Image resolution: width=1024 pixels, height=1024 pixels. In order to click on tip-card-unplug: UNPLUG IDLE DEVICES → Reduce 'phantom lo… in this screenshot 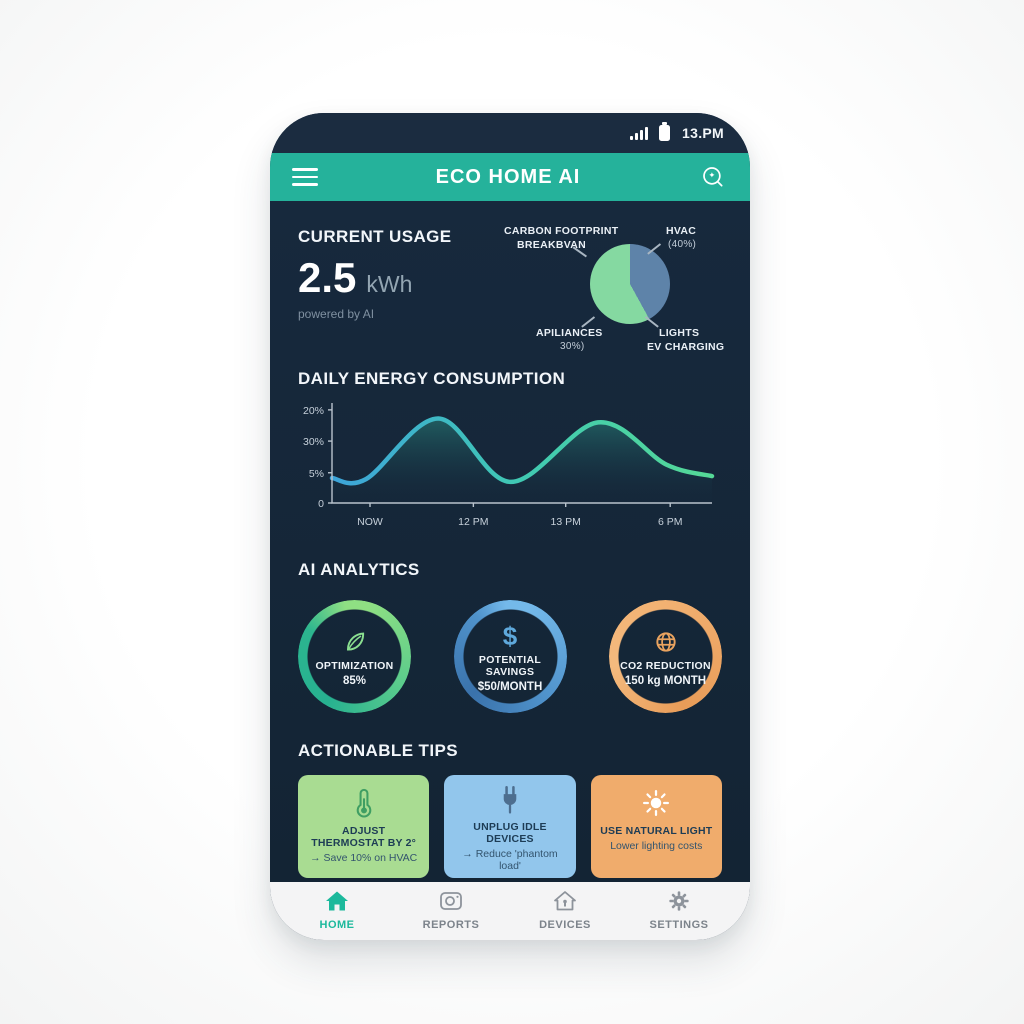, I will do `click(510, 826)`.